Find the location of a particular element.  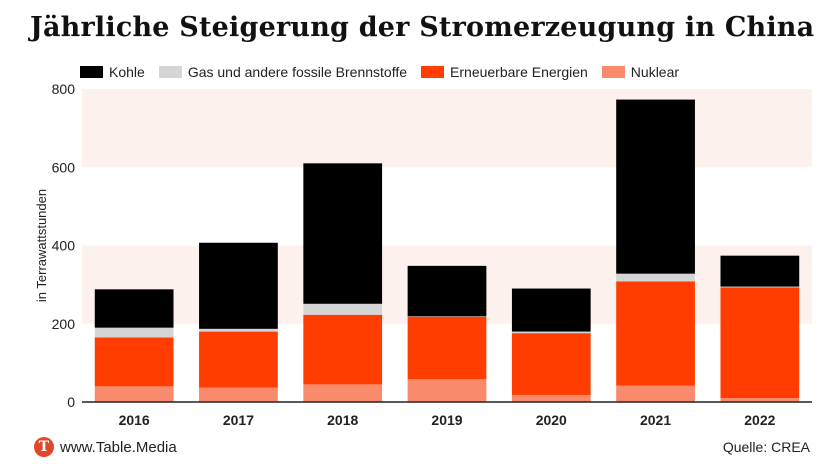

legend-swatch-erneuerbare is located at coordinates (433, 72).